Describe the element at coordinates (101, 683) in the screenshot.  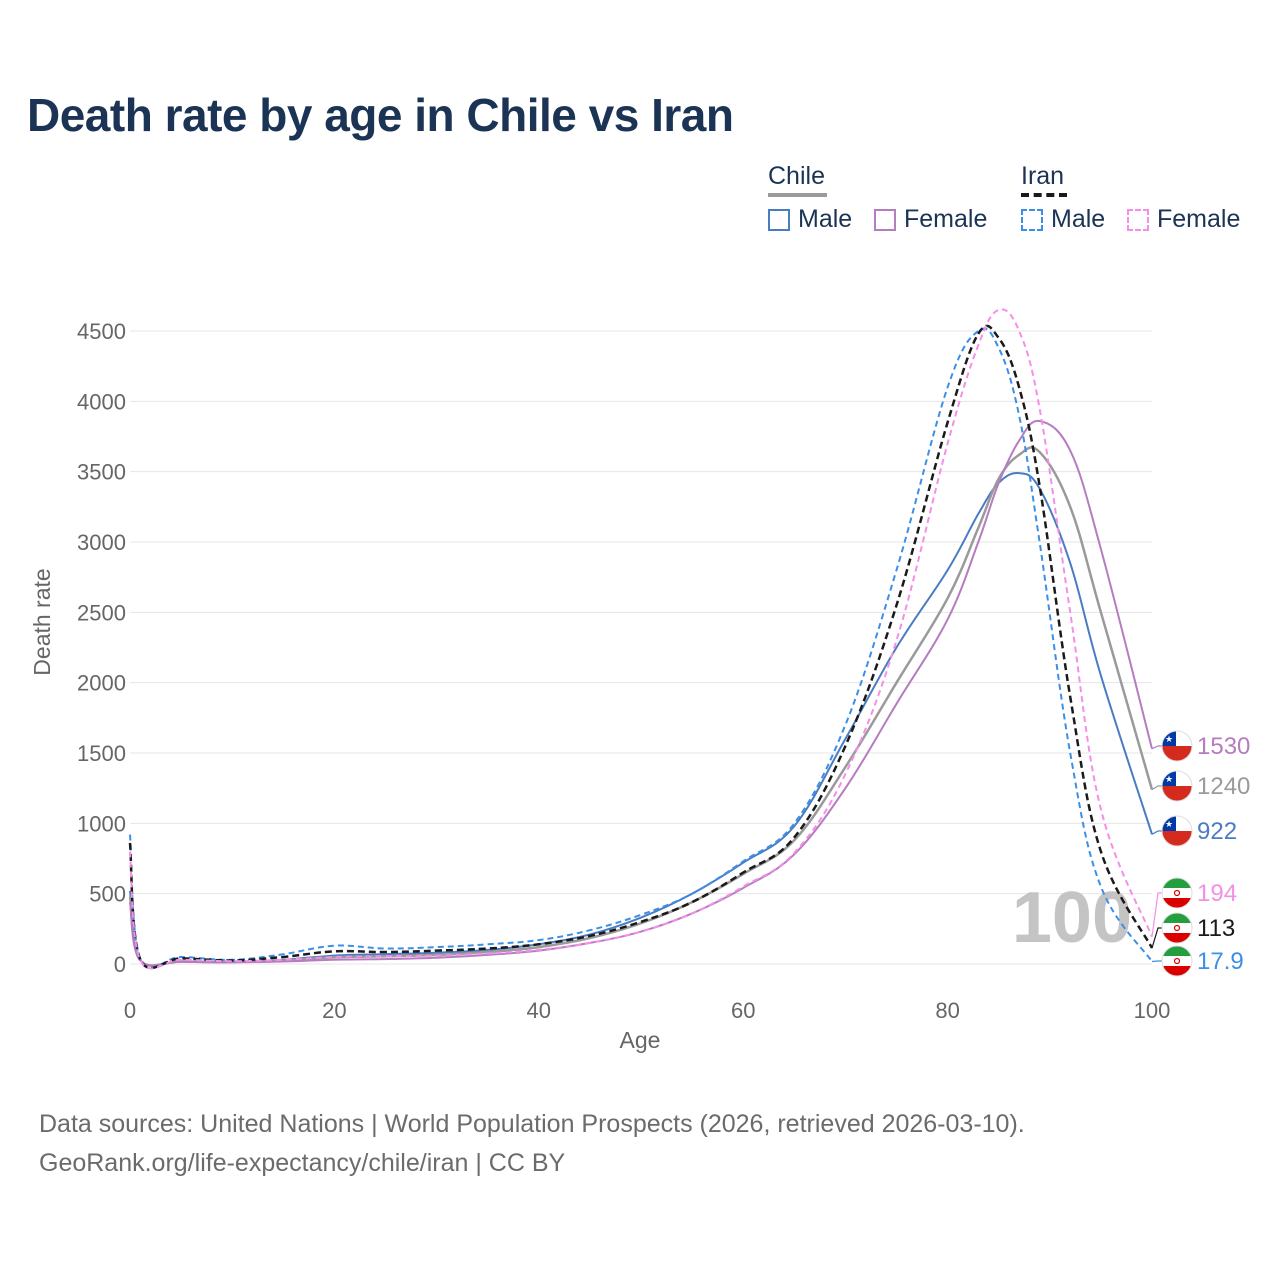
I see `y-tick-2000: 2000` at that location.